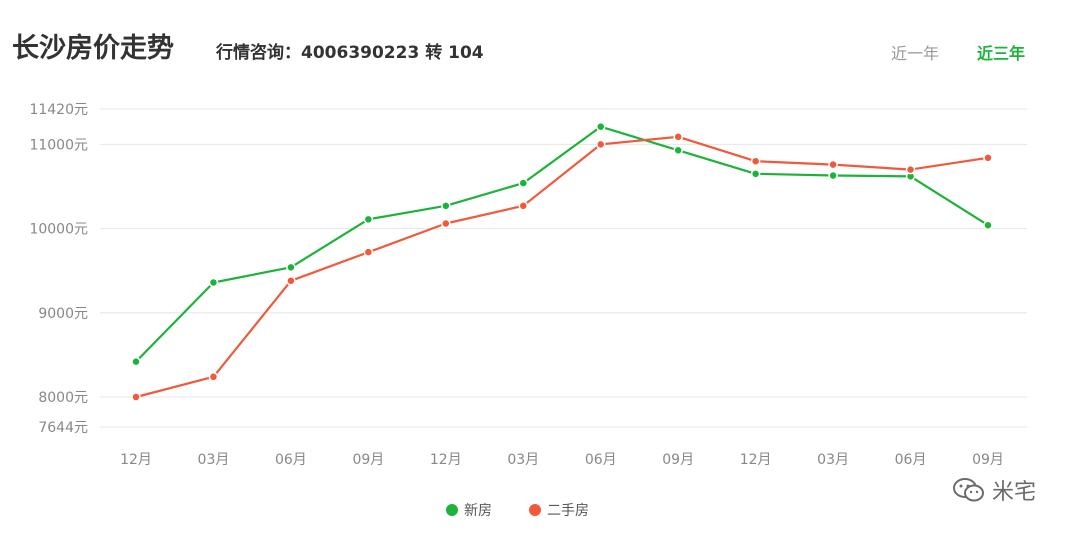  I want to click on chart-title: 长沙房价走势, so click(93, 48).